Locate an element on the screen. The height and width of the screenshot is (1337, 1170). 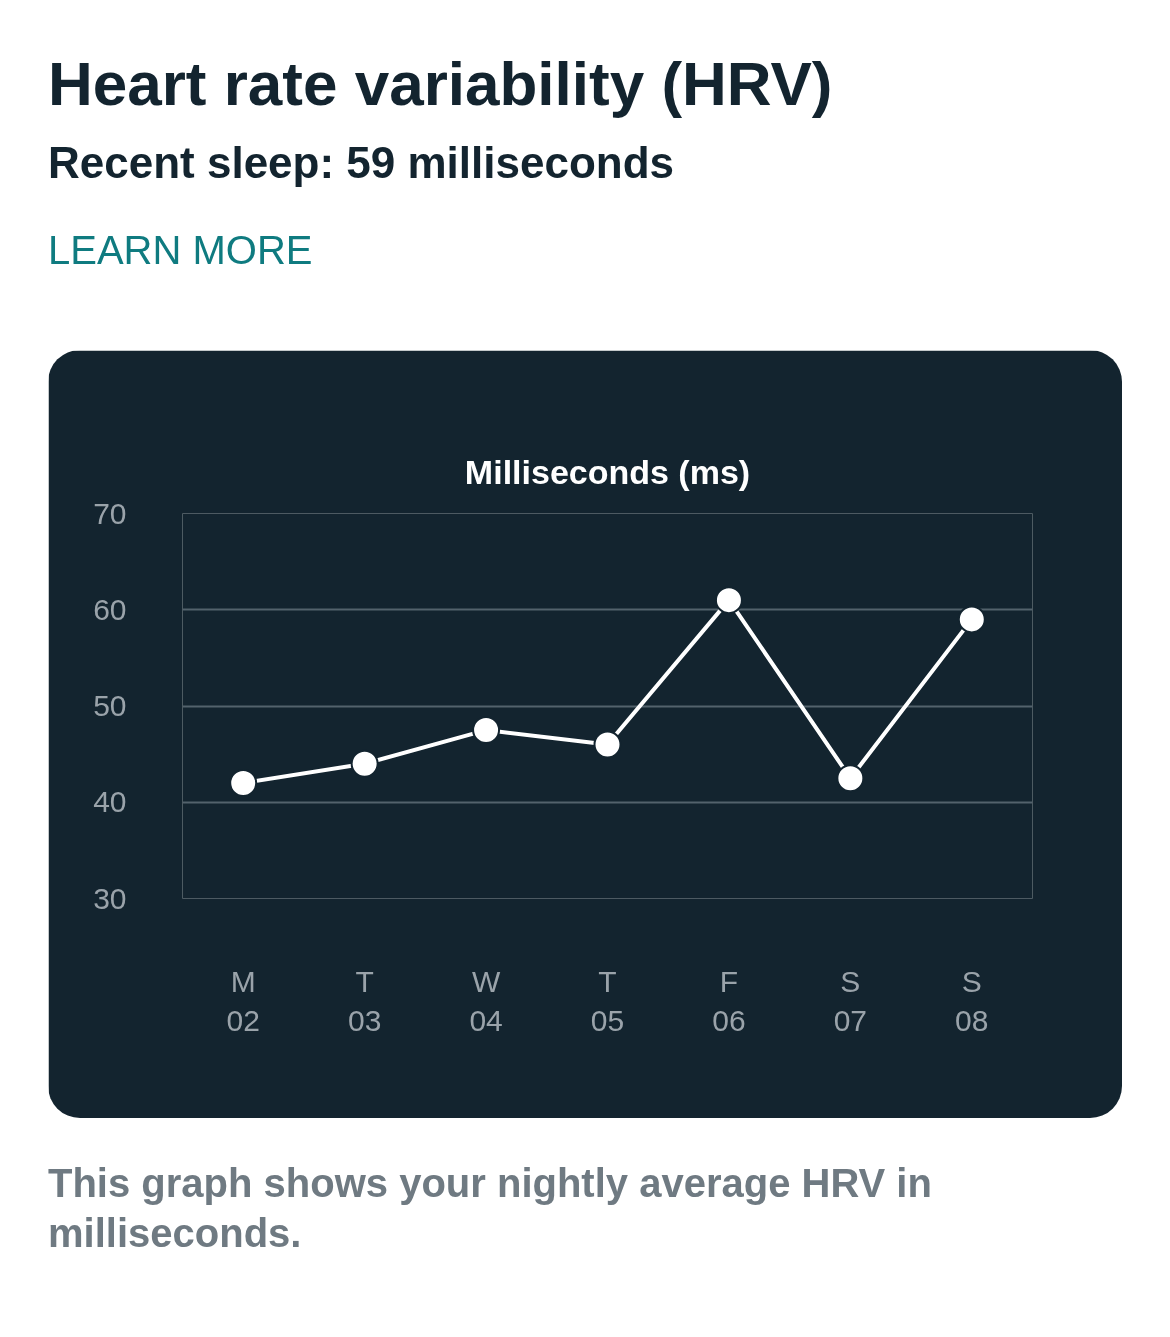
text: This graph shows your nightly average HRV in milliseconds. is located at coordinates (490, 1208).